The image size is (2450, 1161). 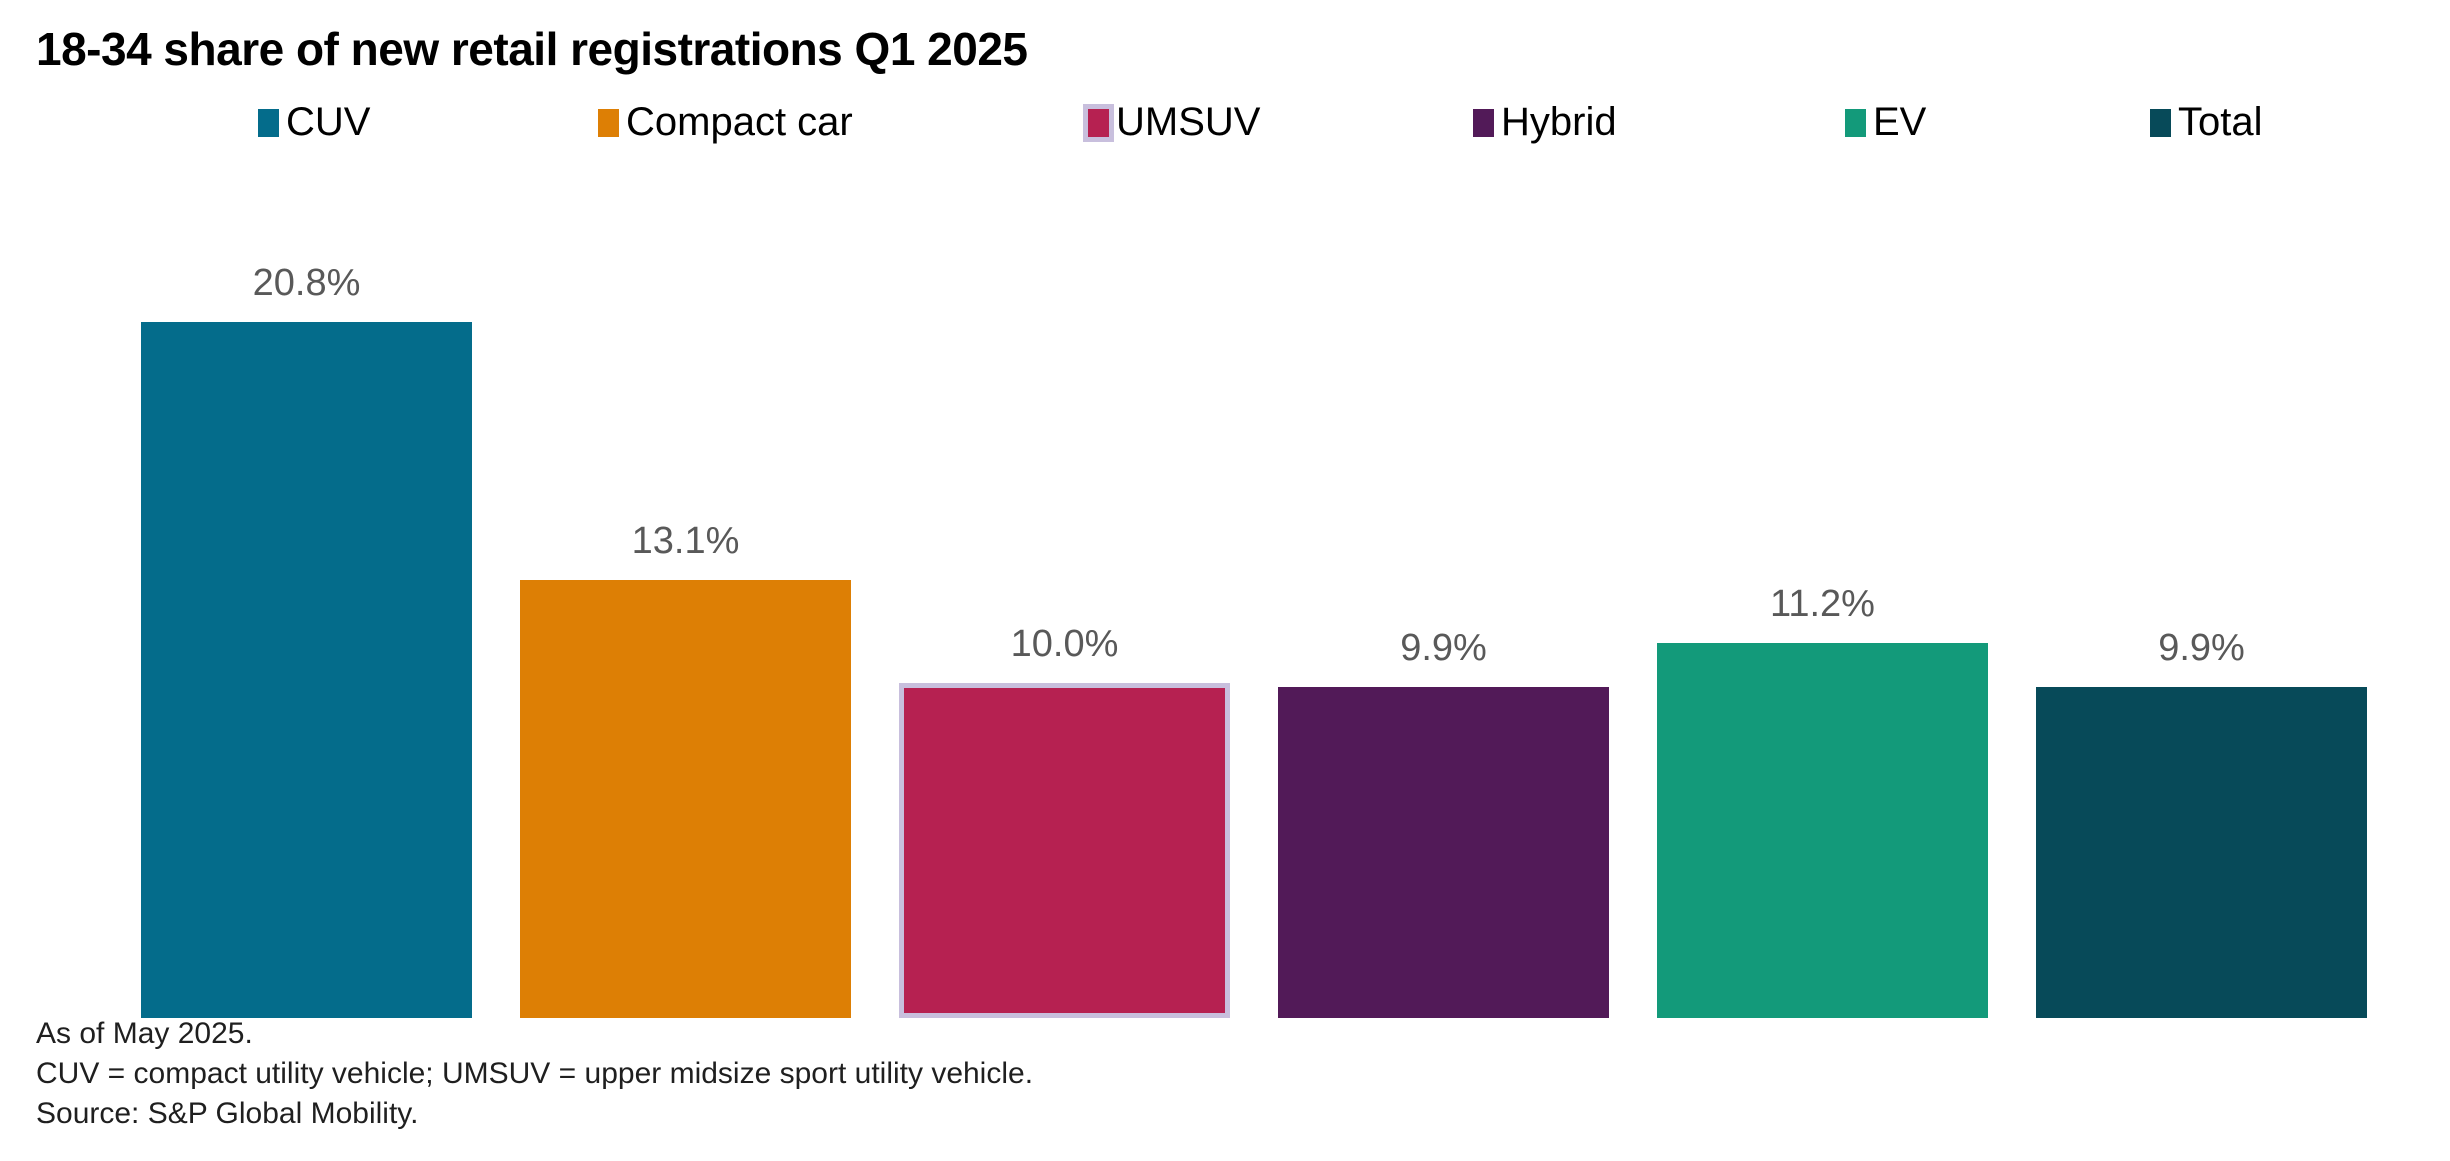 What do you see at coordinates (1483, 122) in the screenshot?
I see `legend-swatch-hybrid` at bounding box center [1483, 122].